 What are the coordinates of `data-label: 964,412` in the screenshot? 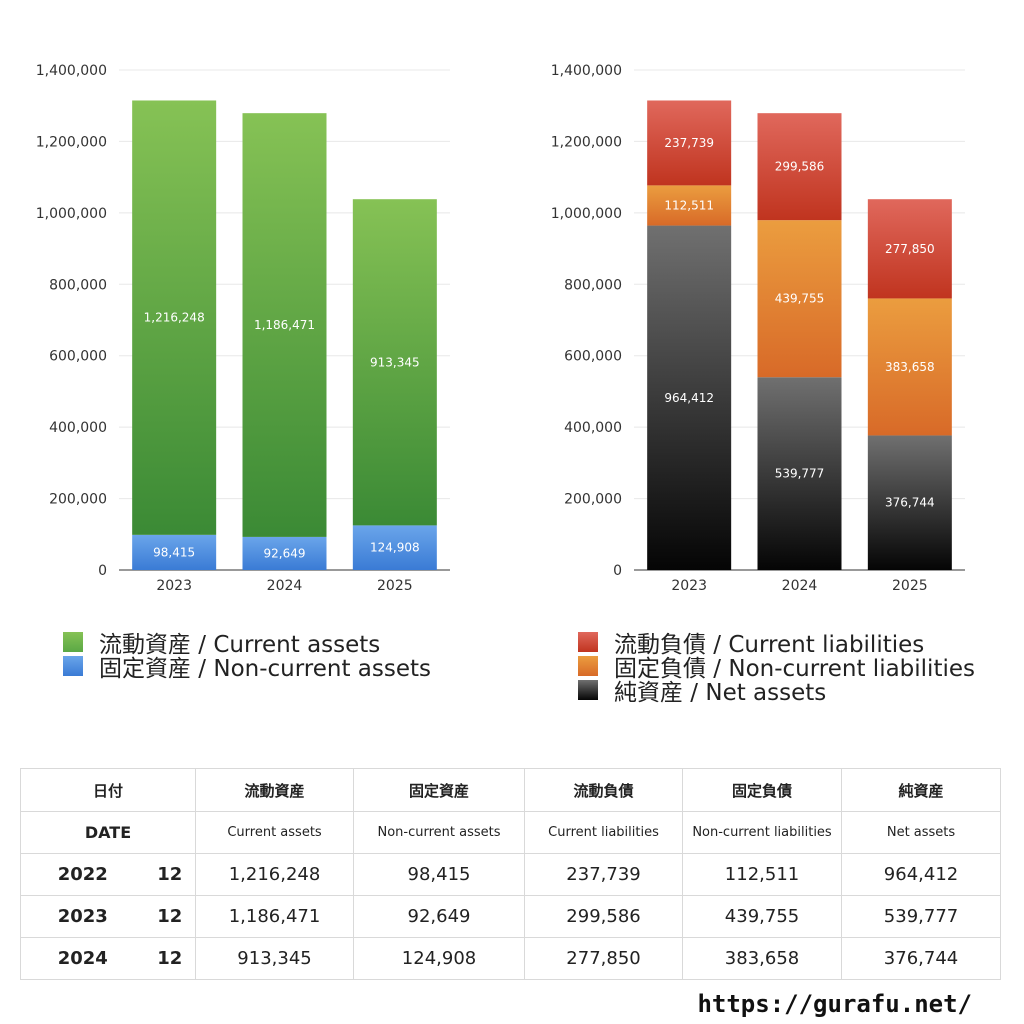 It's located at (689, 398).